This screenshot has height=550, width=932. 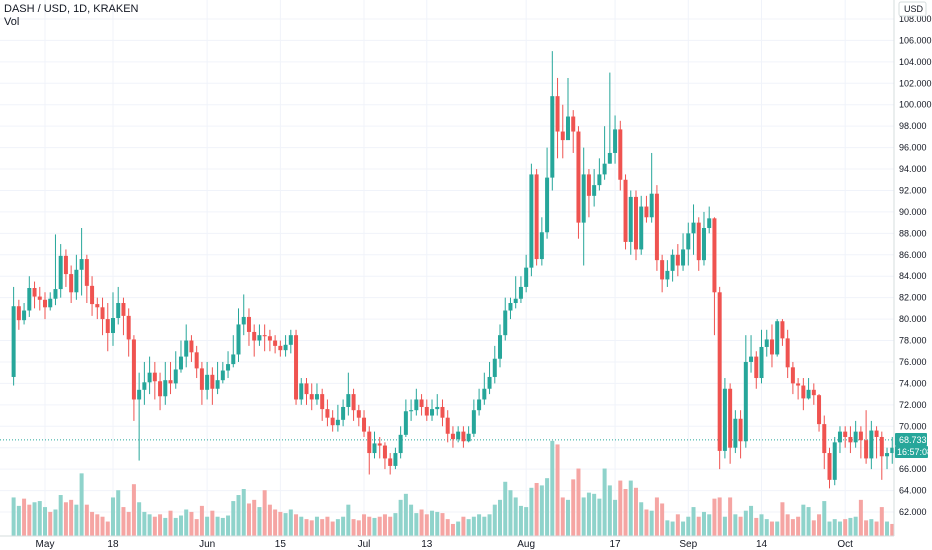 I want to click on time-axis, so click(x=466, y=543).